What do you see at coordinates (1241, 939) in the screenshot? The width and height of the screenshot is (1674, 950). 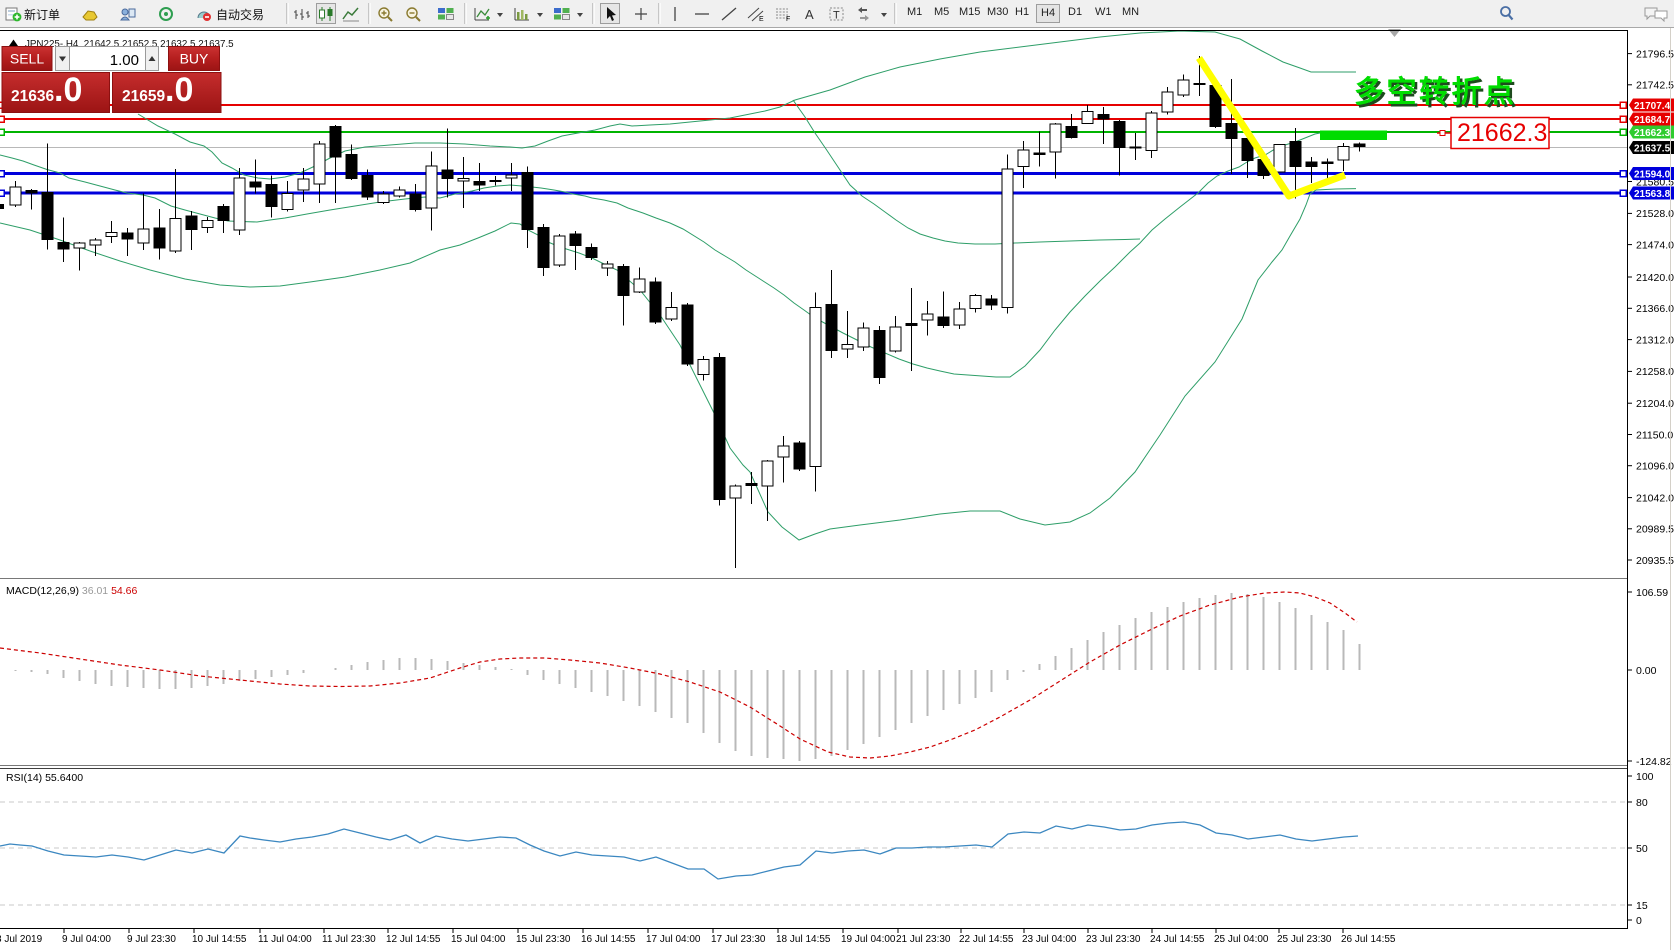 I see `svg-text: 25 Jul 04:00` at bounding box center [1241, 939].